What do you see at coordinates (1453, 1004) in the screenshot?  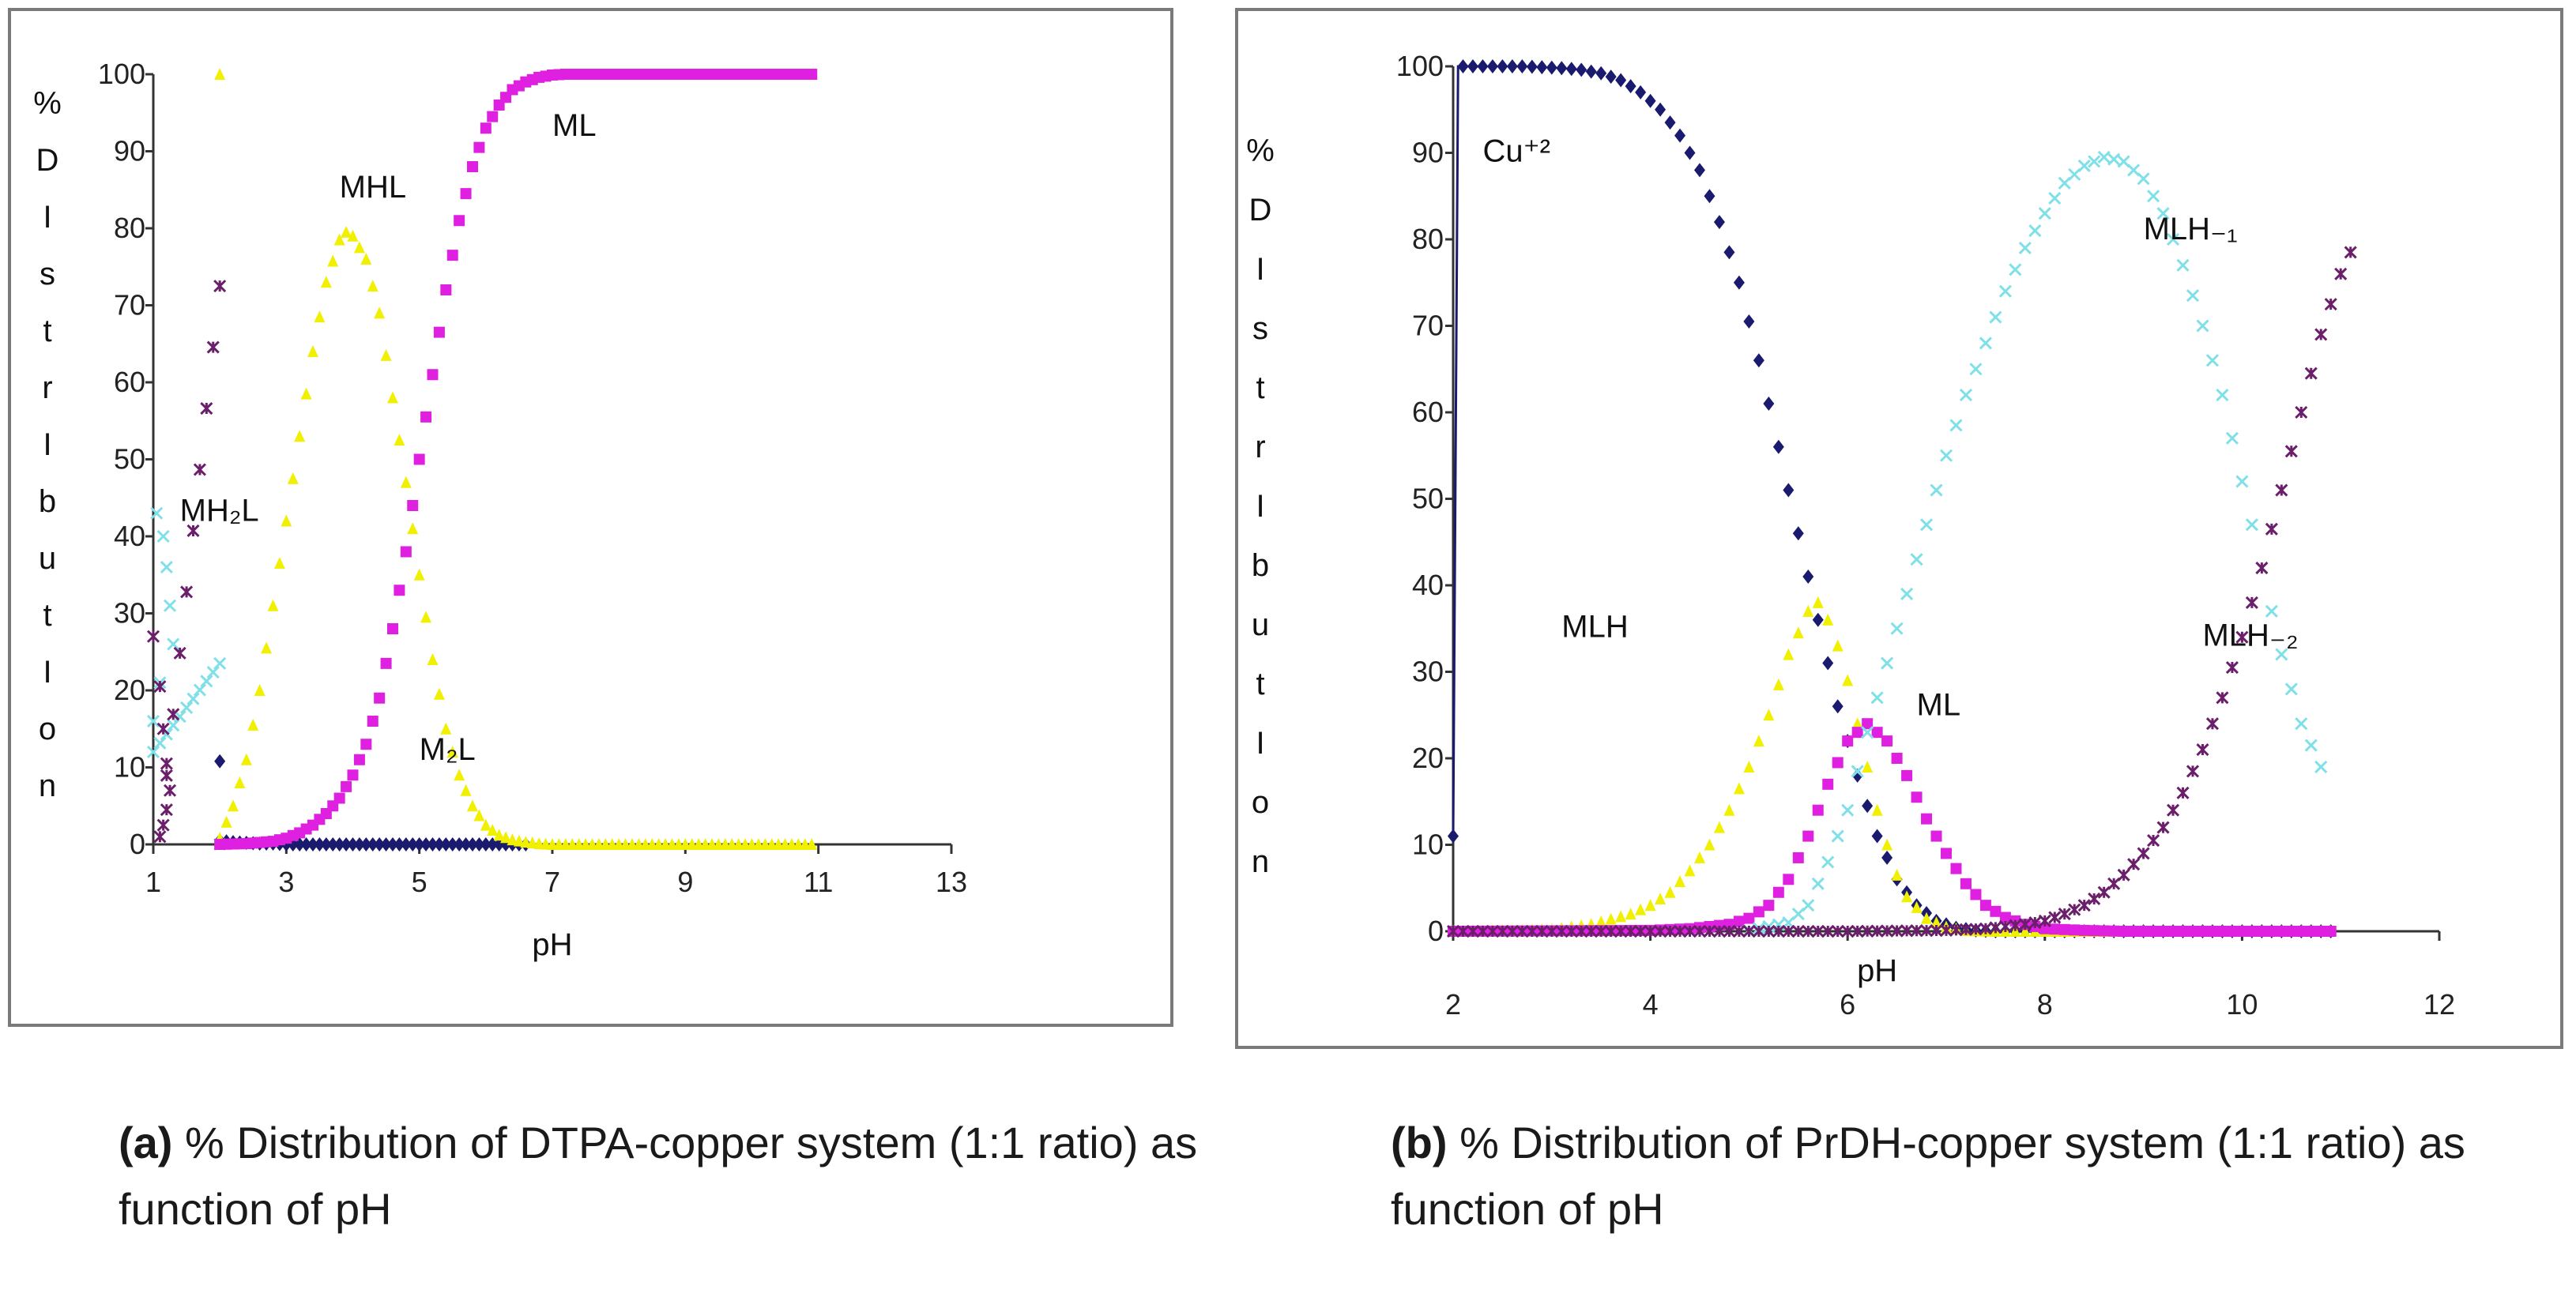 I see `x-tick-label: 2` at bounding box center [1453, 1004].